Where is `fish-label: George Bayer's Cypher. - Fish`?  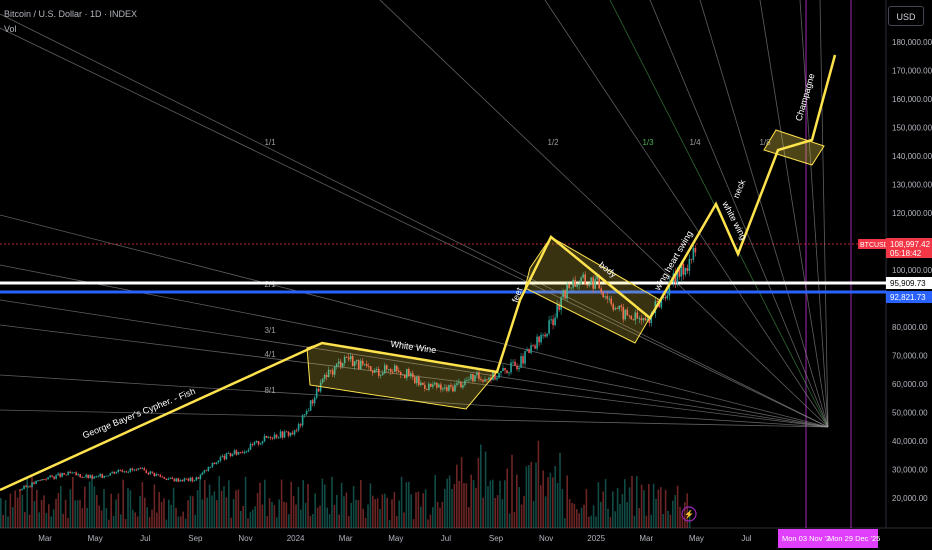 fish-label: George Bayer's Cypher. - Fish is located at coordinates (139, 413).